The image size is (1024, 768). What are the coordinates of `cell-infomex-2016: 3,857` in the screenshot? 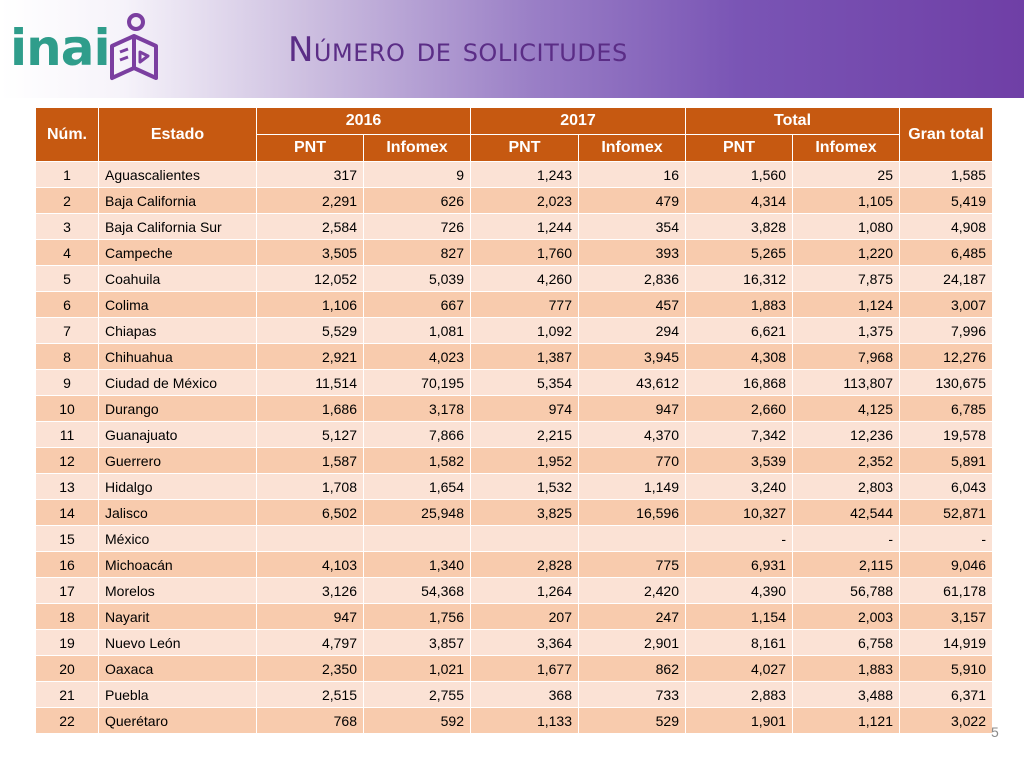 It's located at (417, 642).